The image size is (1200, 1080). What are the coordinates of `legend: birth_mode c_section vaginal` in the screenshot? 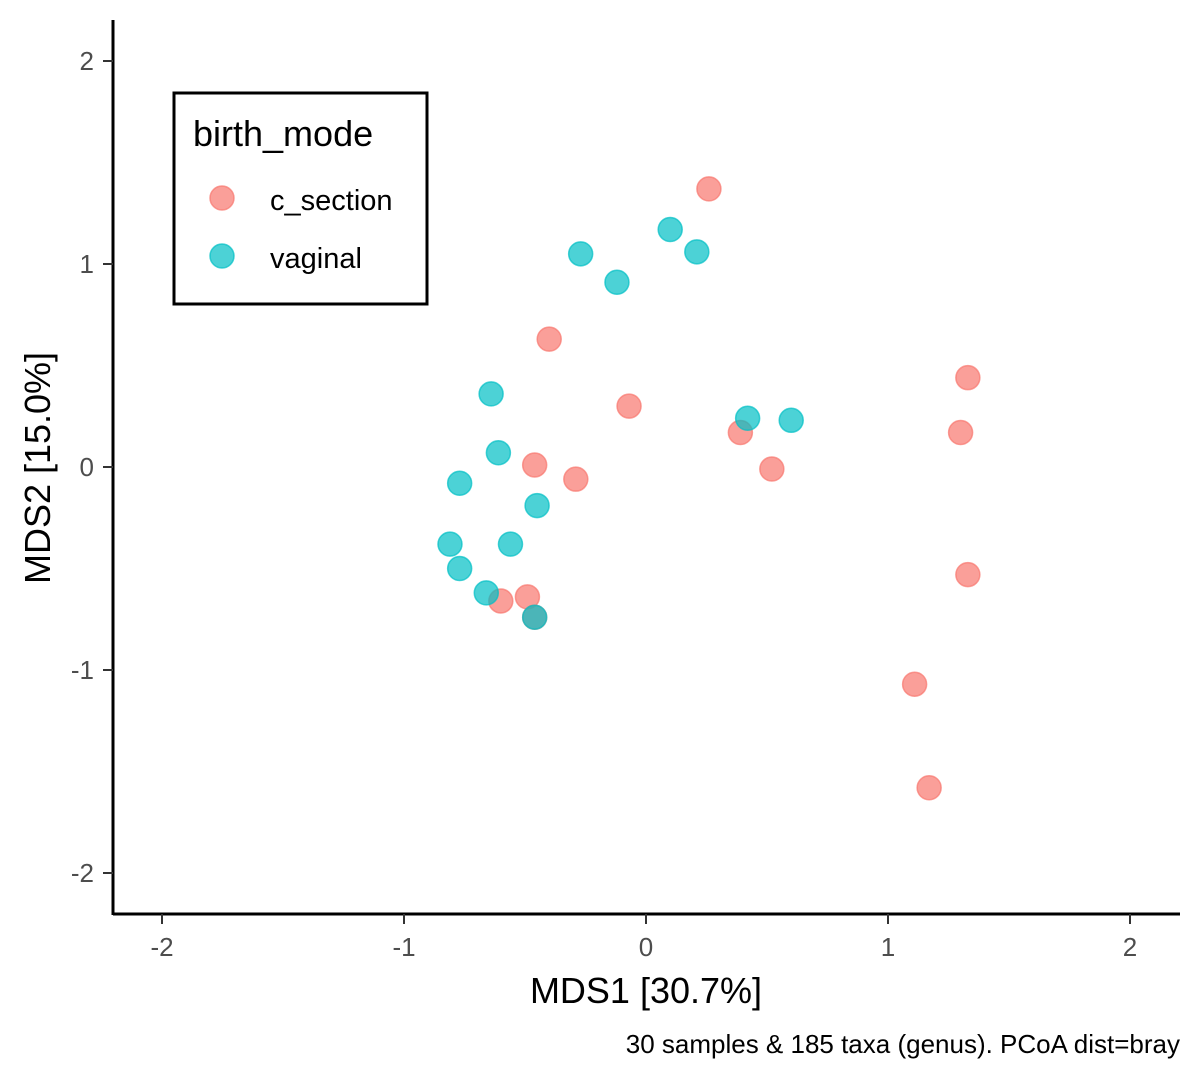 It's located at (300, 198).